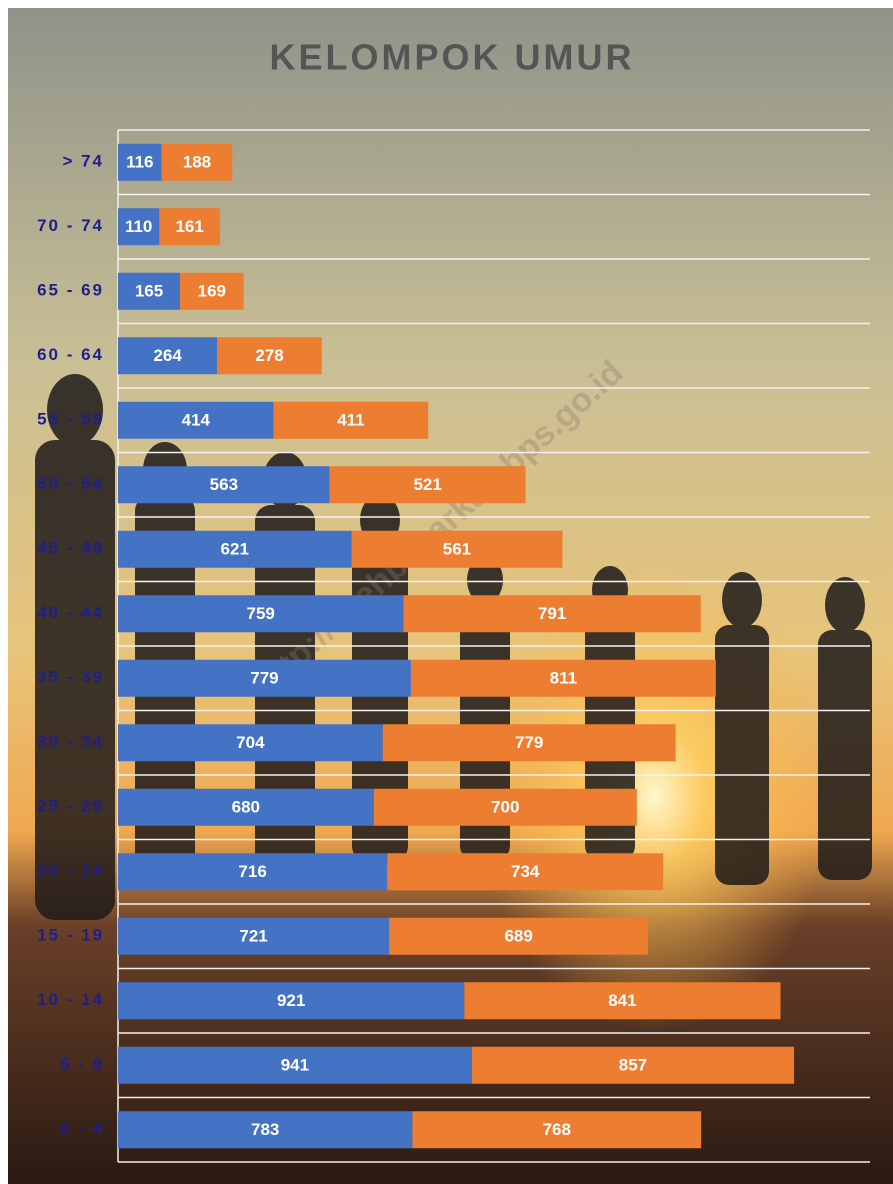  I want to click on data-label: 704, so click(250, 742).